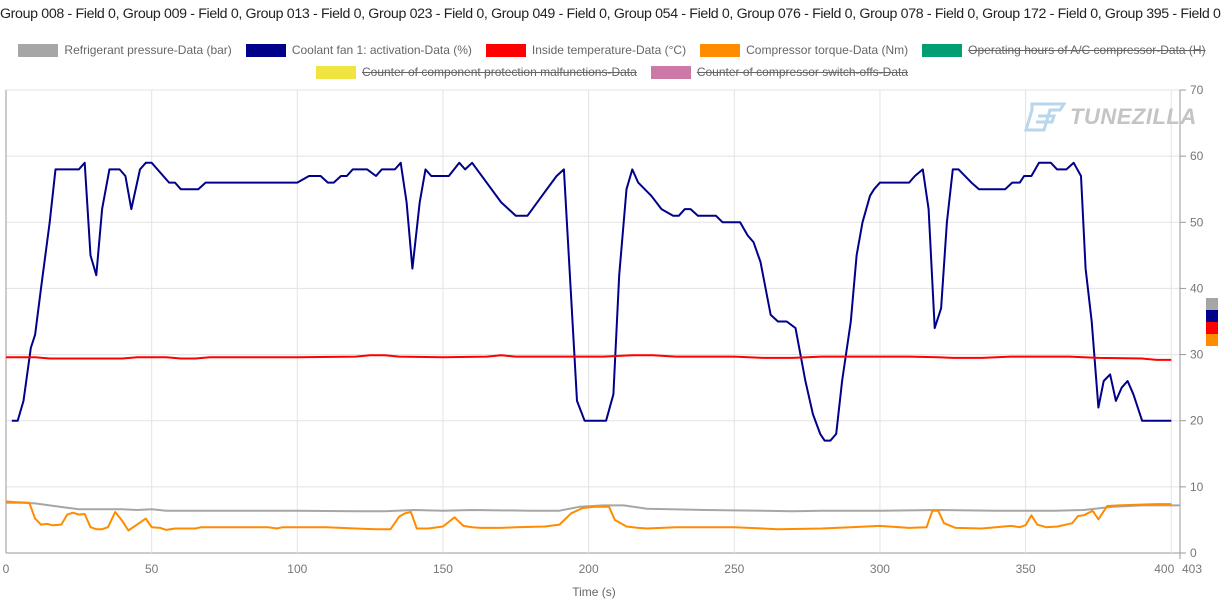  I want to click on legend-label: Compressor torque-Data (Nm), so click(827, 50).